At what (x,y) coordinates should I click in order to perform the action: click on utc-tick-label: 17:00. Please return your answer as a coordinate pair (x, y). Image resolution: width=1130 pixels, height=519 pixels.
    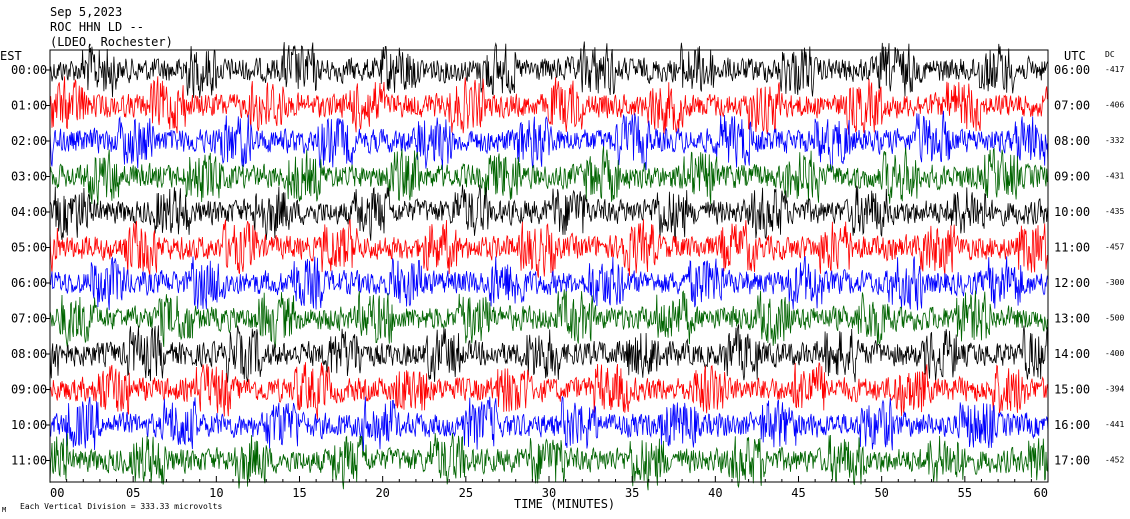
    Looking at the image, I should click on (1072, 461).